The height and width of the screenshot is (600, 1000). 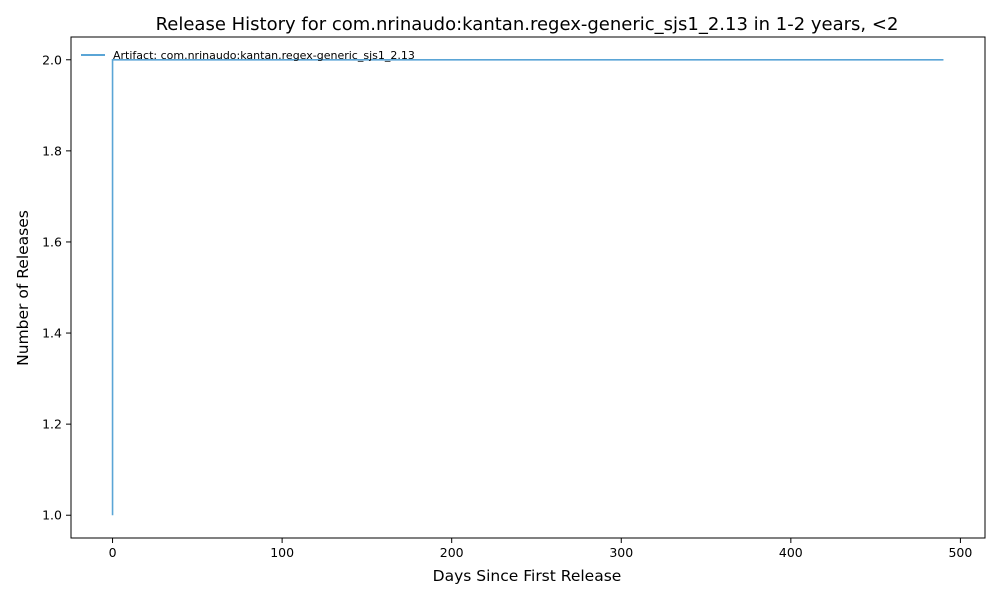 I want to click on x-tick-label: 400, so click(x=791, y=552).